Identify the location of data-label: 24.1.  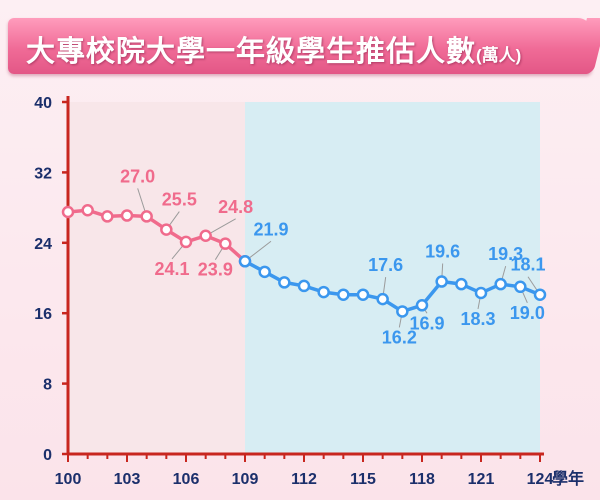
(171, 269).